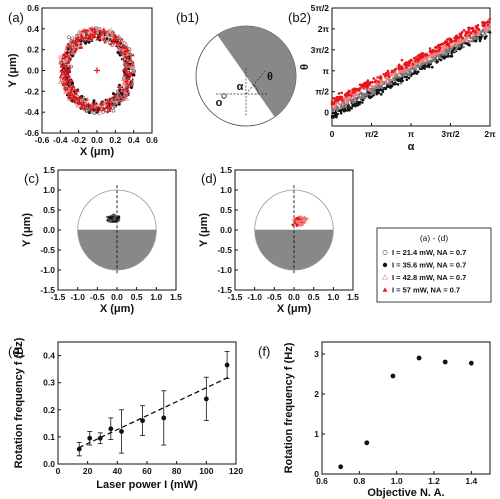 This screenshot has height=499, width=500. Describe the element at coordinates (47, 290) in the screenshot. I see `y-tick-label: -1.5` at that location.